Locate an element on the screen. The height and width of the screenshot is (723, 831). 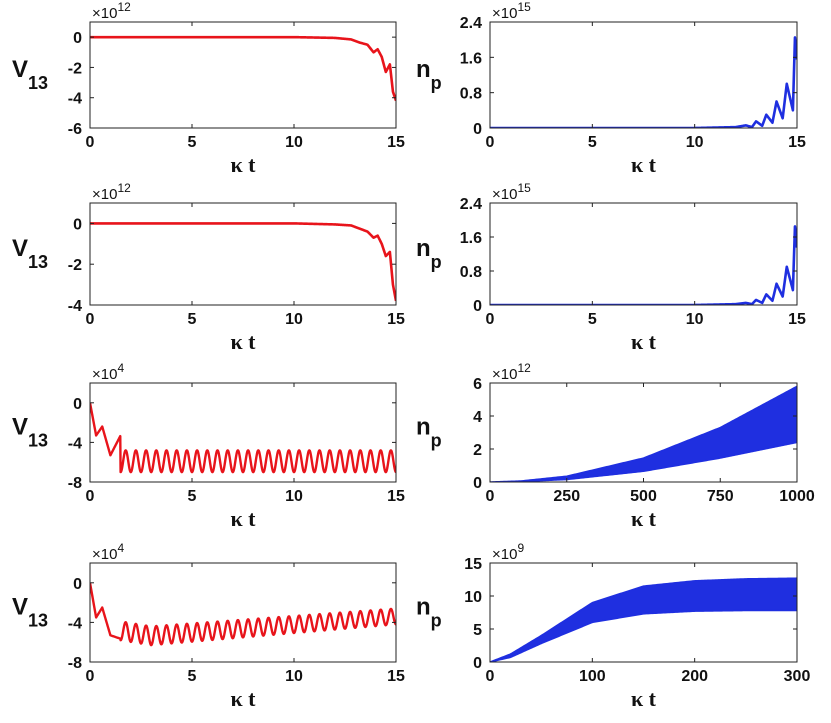
axis-multiplier: ×10⁹ is located at coordinates (508, 552).